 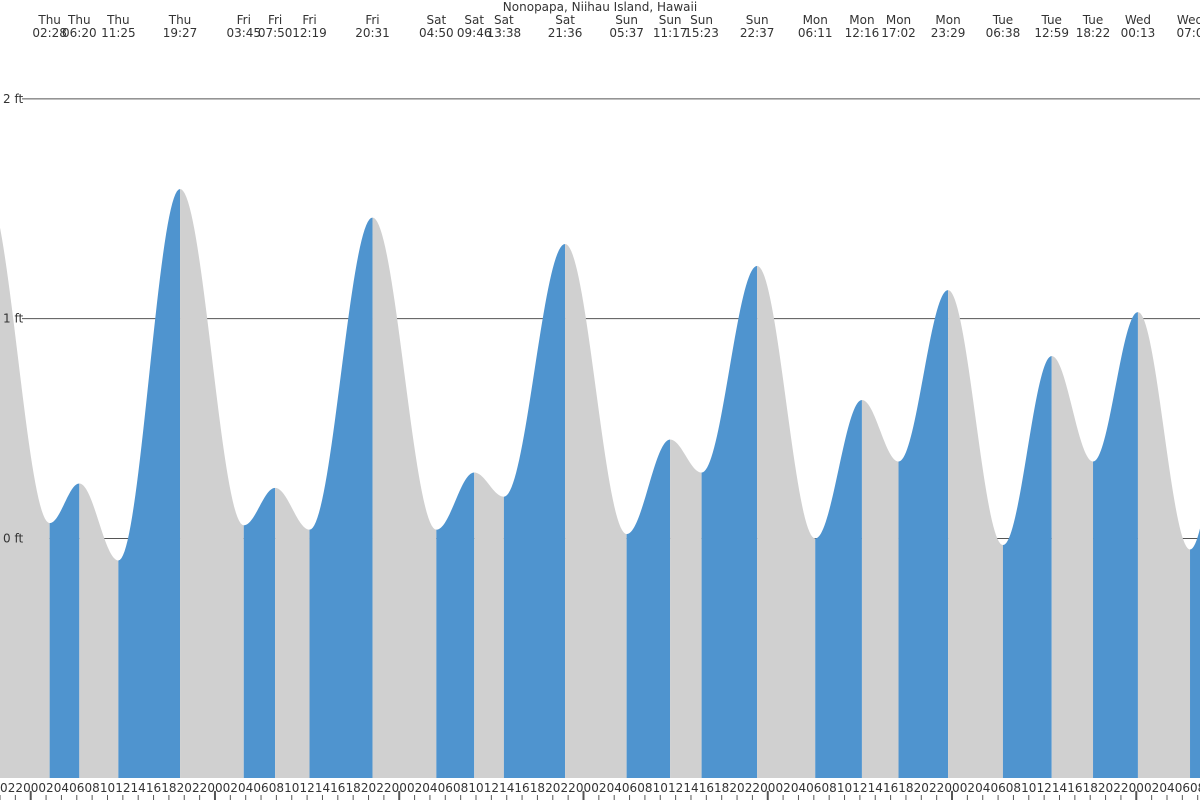 What do you see at coordinates (13, 538) in the screenshot?
I see `y-tick-label: 0 ft` at bounding box center [13, 538].